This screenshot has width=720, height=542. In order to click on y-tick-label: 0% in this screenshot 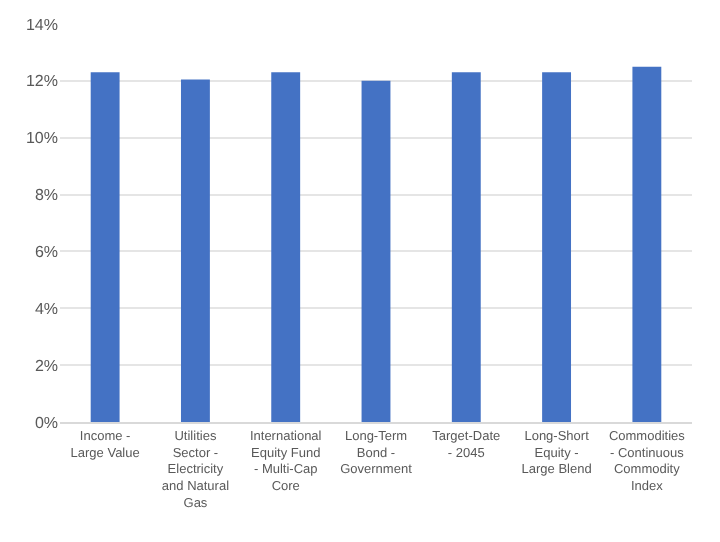, I will do `click(46, 422)`.